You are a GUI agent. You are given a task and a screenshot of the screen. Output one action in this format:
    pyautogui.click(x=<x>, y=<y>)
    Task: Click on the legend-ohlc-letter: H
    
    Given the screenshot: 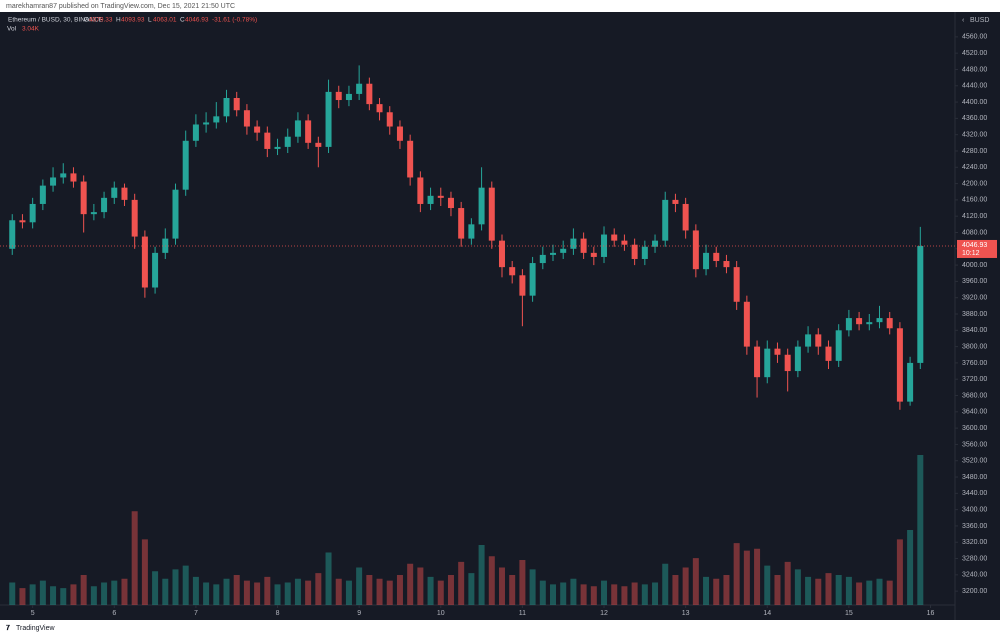 What is the action you would take?
    pyautogui.click(x=118, y=20)
    